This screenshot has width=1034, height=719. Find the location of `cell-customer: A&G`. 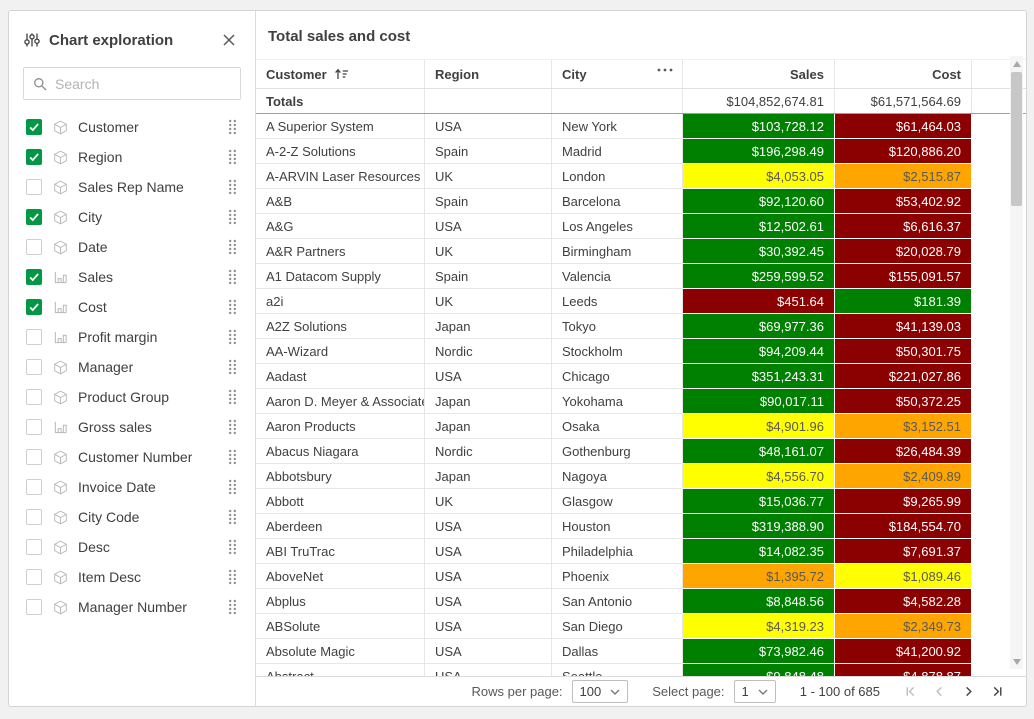

cell-customer: A&G is located at coordinates (340, 226).